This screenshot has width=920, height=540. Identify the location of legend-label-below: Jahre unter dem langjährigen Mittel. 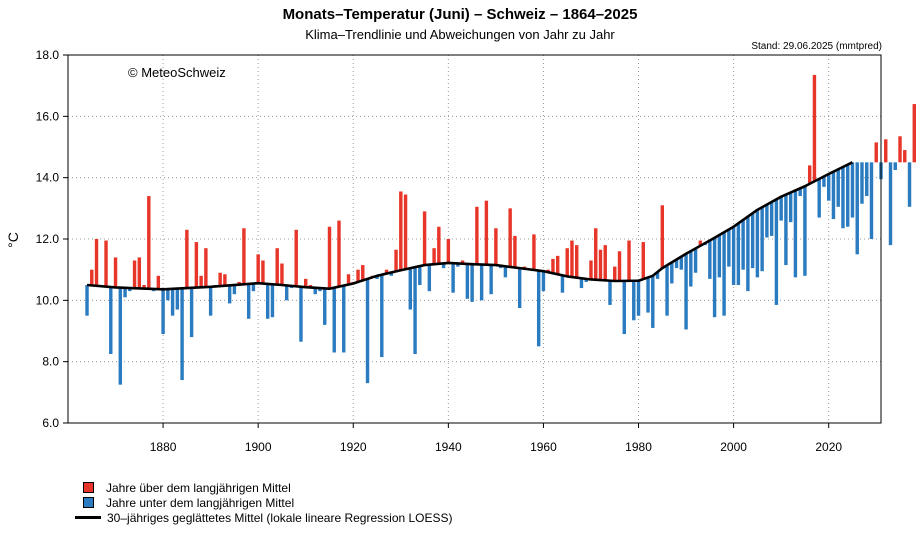
(200, 502).